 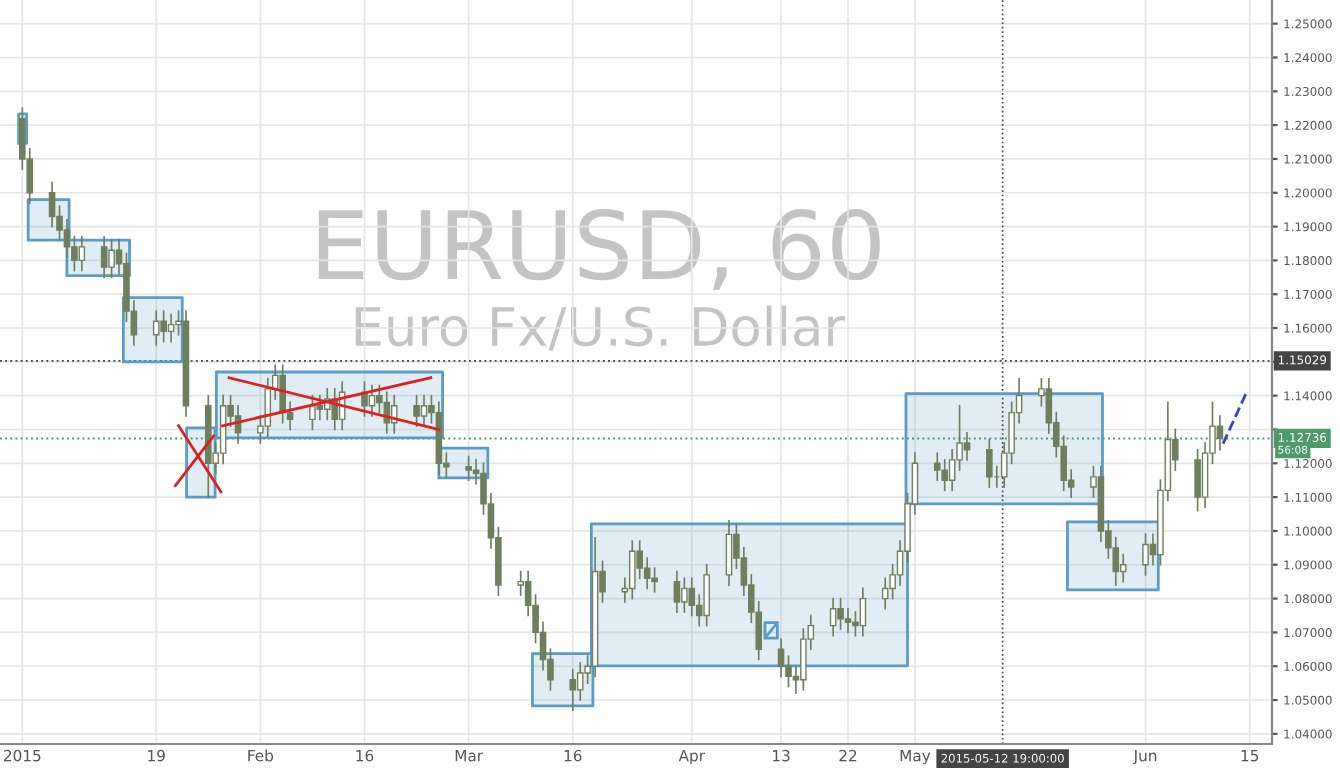 I want to click on text: EURUSD, 60, so click(x=599, y=249).